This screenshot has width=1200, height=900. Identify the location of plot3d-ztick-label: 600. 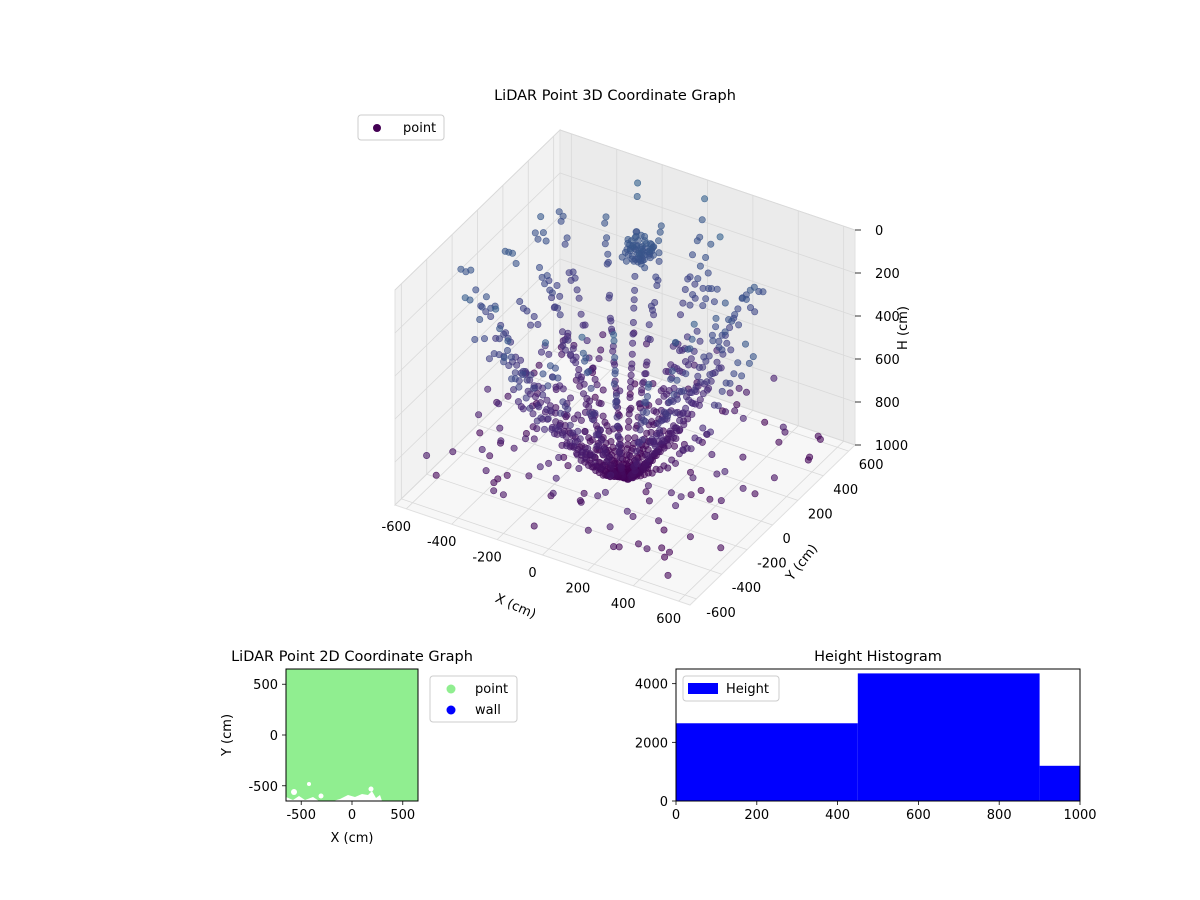
(887, 360).